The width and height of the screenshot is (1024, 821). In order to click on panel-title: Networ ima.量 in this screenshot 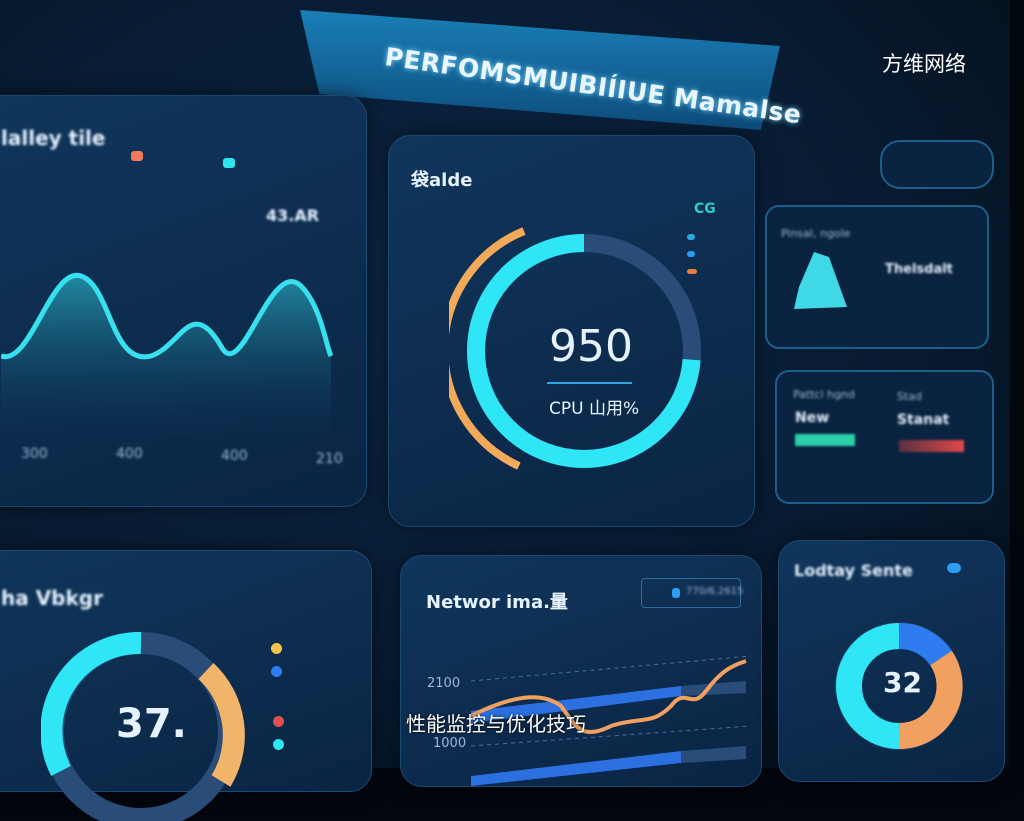, I will do `click(497, 602)`.